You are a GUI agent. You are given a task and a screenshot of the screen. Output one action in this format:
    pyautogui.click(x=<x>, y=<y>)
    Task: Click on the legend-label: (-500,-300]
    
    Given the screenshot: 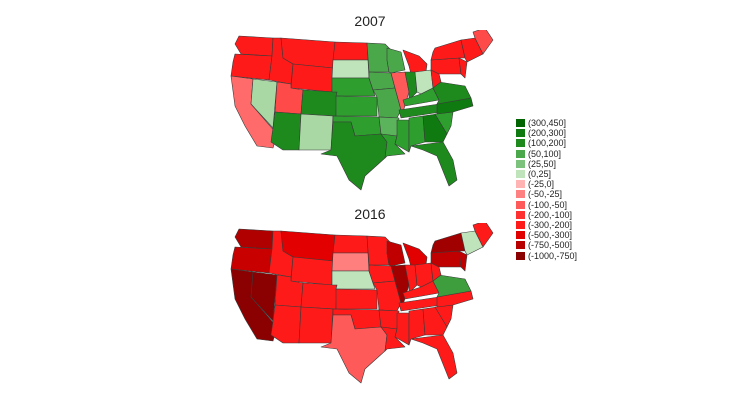 What is the action you would take?
    pyautogui.click(x=550, y=235)
    